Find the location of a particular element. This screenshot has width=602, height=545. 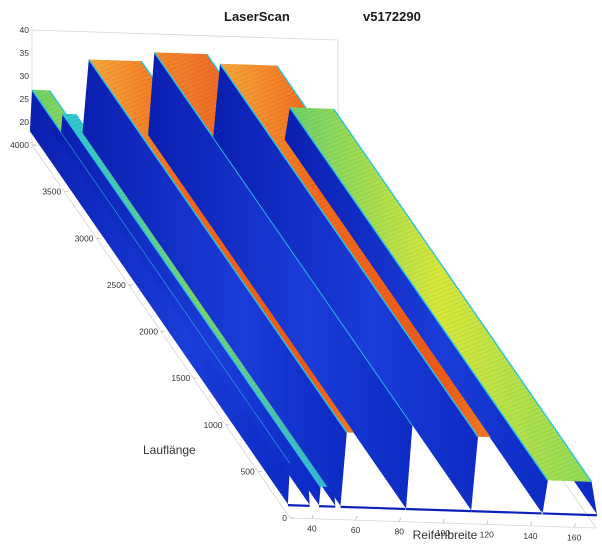

x-tick-label: 60 is located at coordinates (356, 530).